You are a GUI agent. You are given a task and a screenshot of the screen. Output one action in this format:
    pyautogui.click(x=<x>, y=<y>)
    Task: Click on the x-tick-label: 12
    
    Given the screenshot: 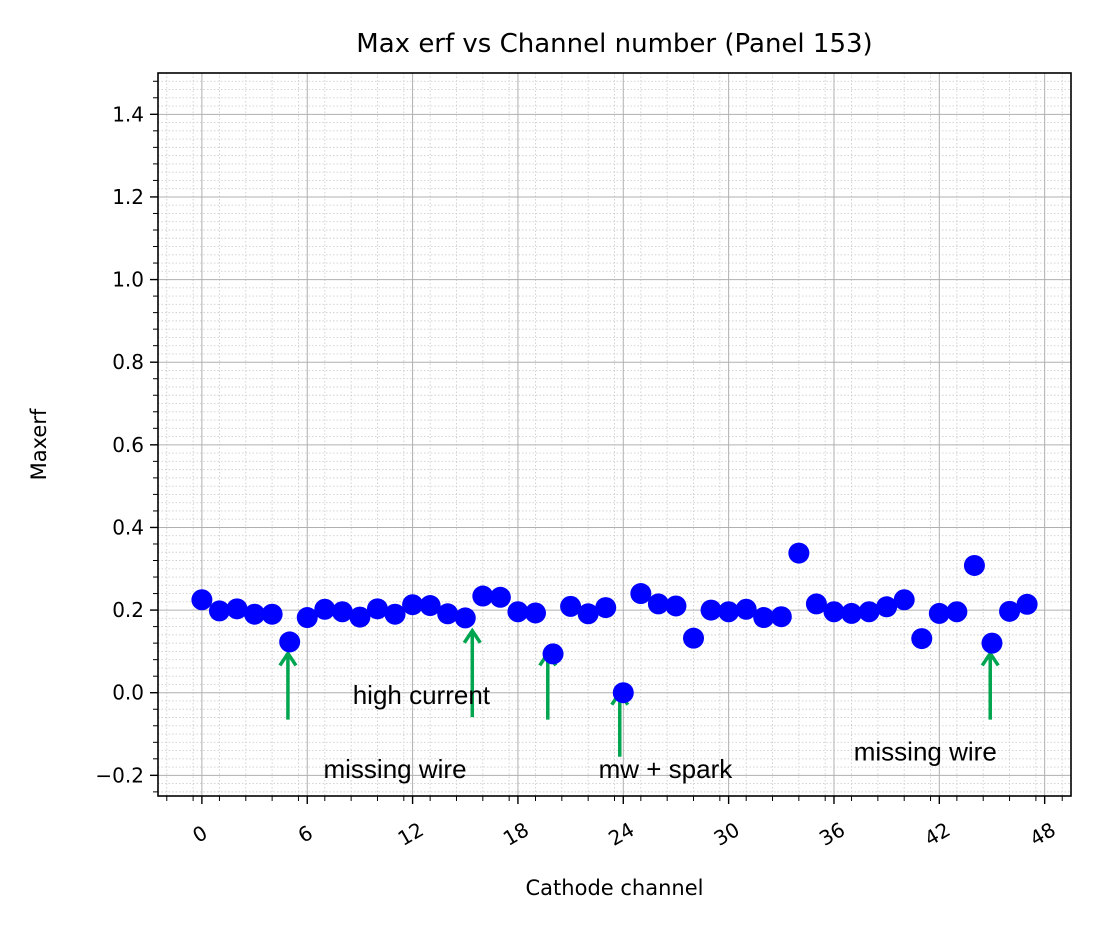 What is the action you would take?
    pyautogui.click(x=411, y=834)
    